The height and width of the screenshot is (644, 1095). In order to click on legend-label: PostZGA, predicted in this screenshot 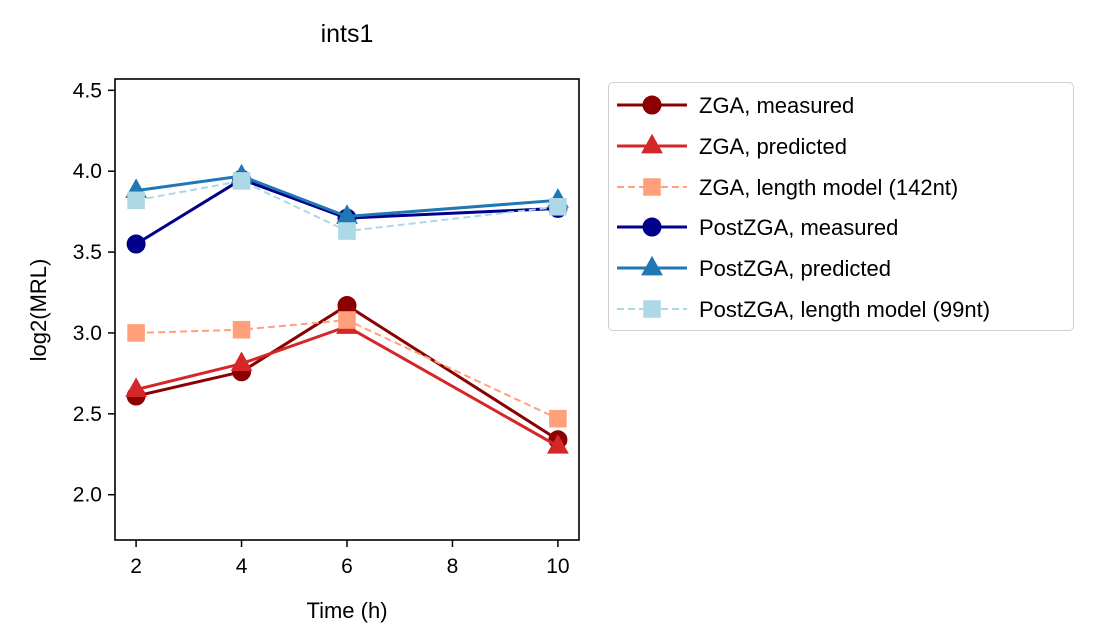, I will do `click(795, 269)`.